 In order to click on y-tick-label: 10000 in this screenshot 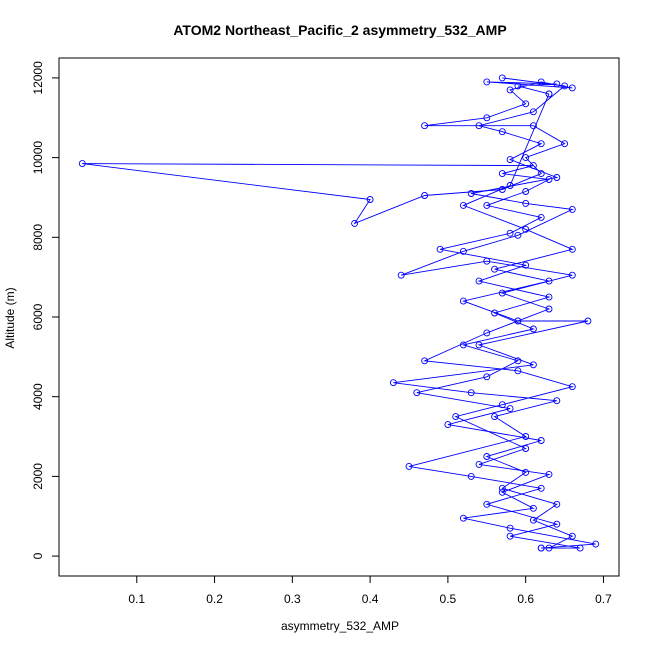, I will do `click(38, 158)`.